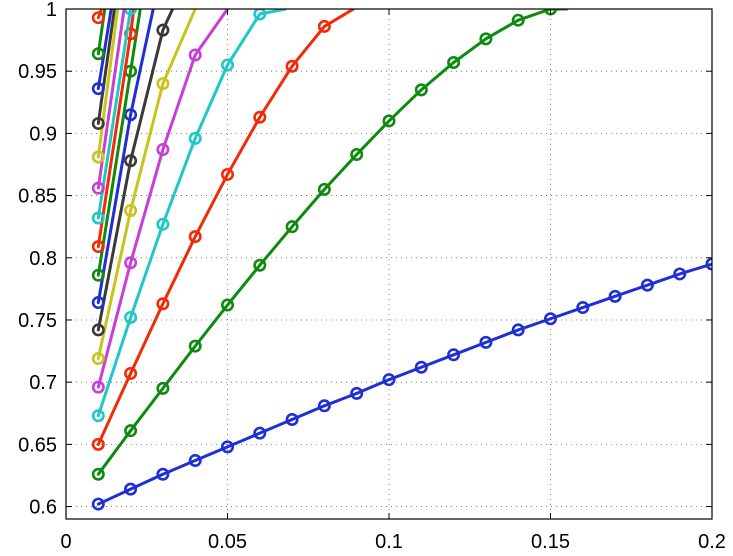 The height and width of the screenshot is (556, 733). I want to click on y-tick-label: 1, so click(51, 10).